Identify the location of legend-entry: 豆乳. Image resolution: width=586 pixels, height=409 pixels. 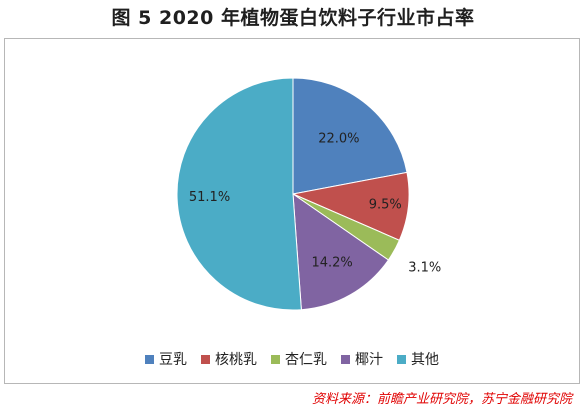
(166, 359).